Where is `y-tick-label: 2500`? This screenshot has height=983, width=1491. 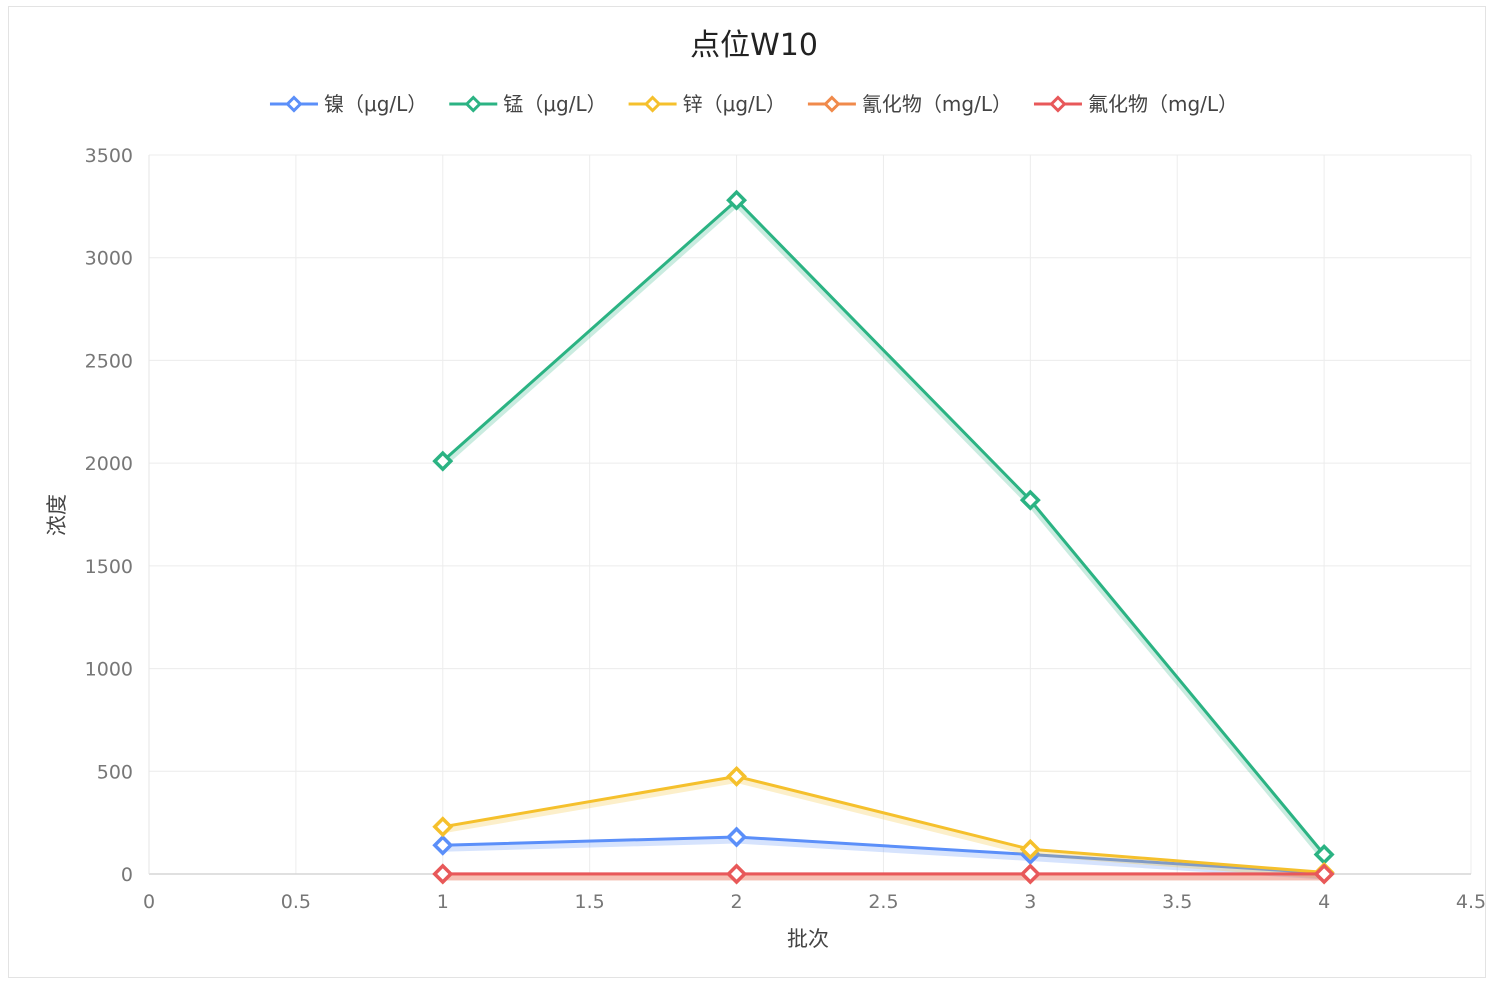
y-tick-label: 2500 is located at coordinates (109, 361).